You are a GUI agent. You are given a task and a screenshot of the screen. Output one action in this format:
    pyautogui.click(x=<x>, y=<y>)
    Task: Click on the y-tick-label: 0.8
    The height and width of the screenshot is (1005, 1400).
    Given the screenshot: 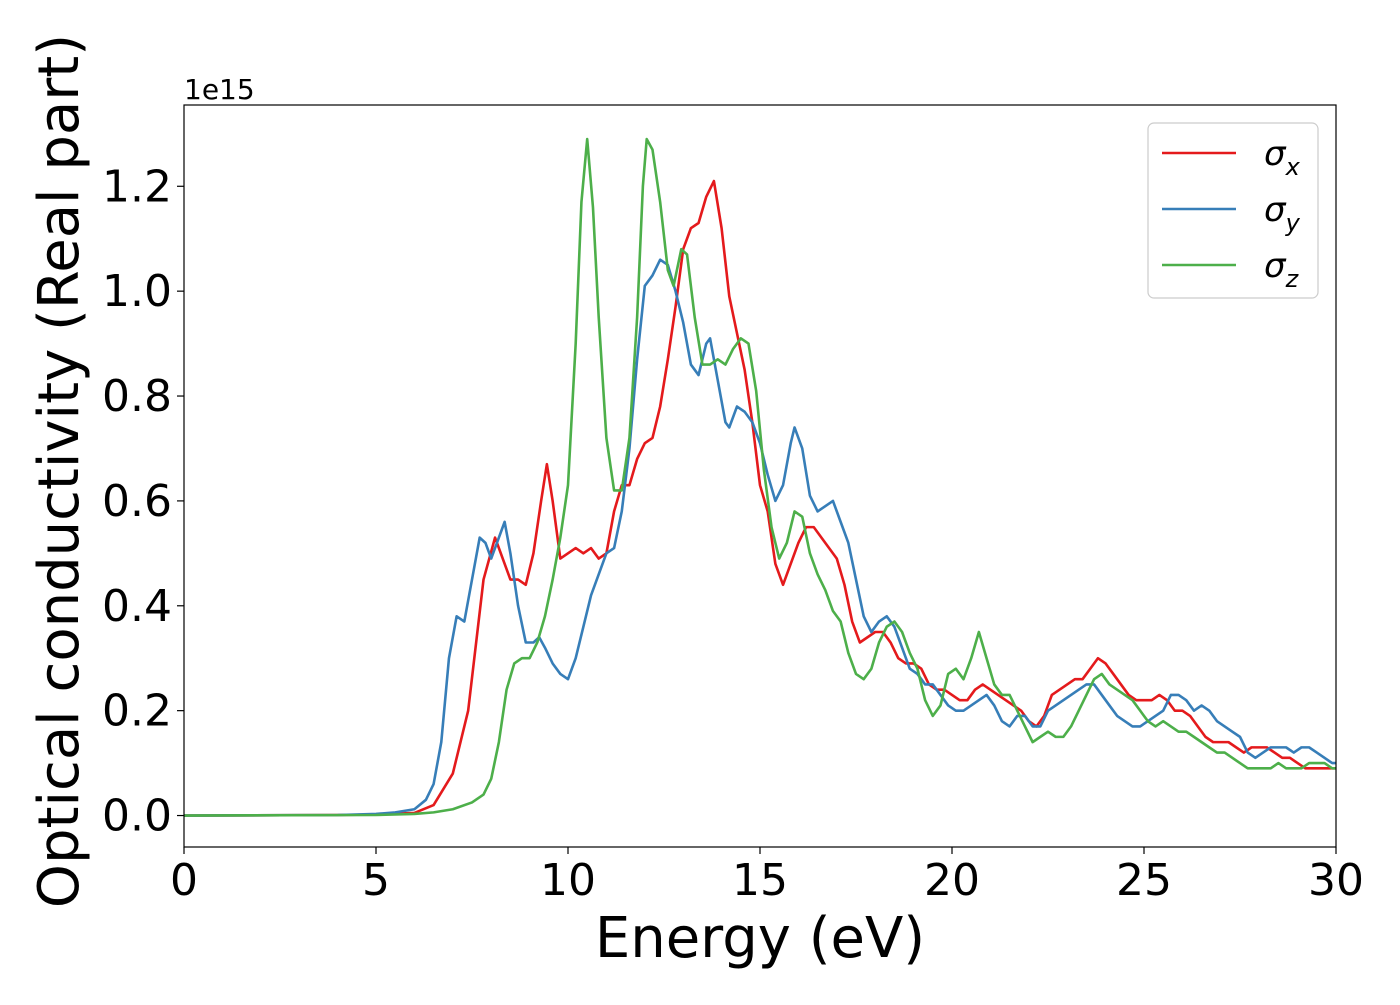 What is the action you would take?
    pyautogui.click(x=137, y=396)
    